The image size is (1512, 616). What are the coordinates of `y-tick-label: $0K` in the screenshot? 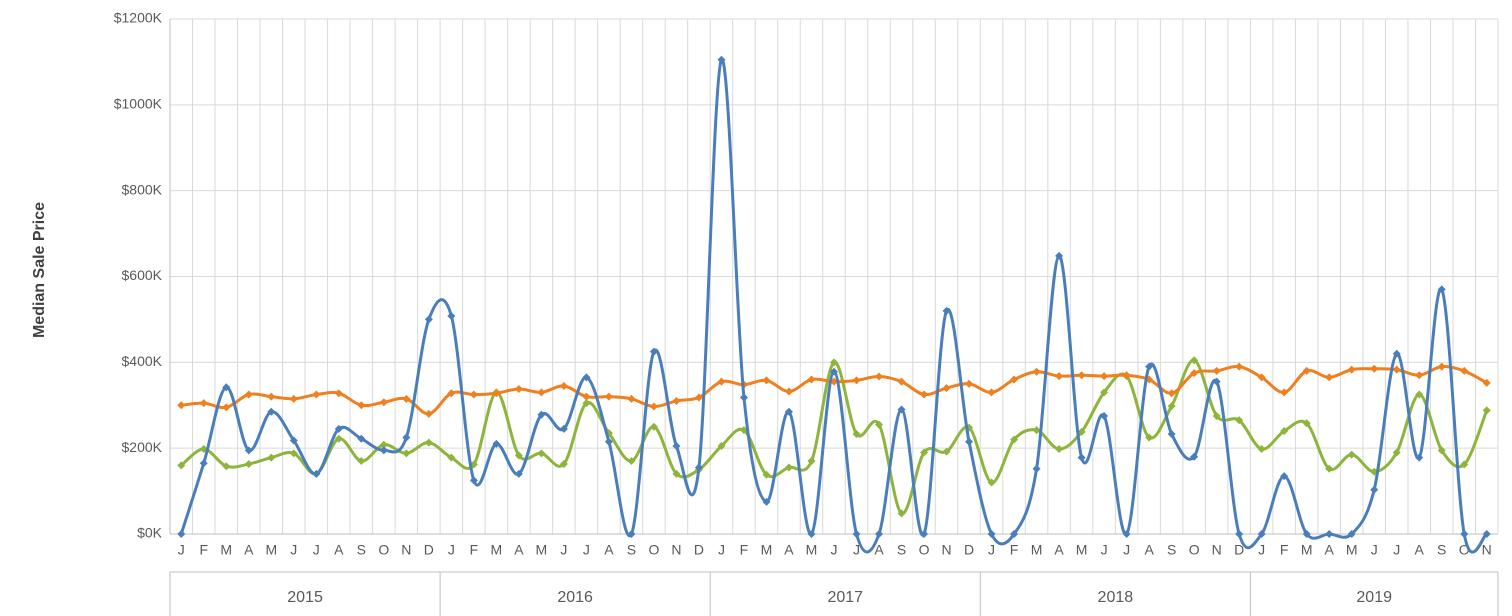 It's located at (150, 533).